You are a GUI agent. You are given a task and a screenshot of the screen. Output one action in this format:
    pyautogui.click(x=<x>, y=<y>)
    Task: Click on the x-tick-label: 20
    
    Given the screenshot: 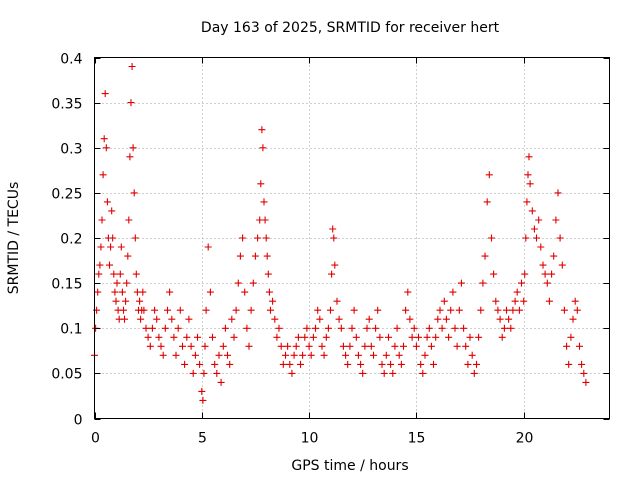 What is the action you would take?
    pyautogui.click(x=525, y=439)
    